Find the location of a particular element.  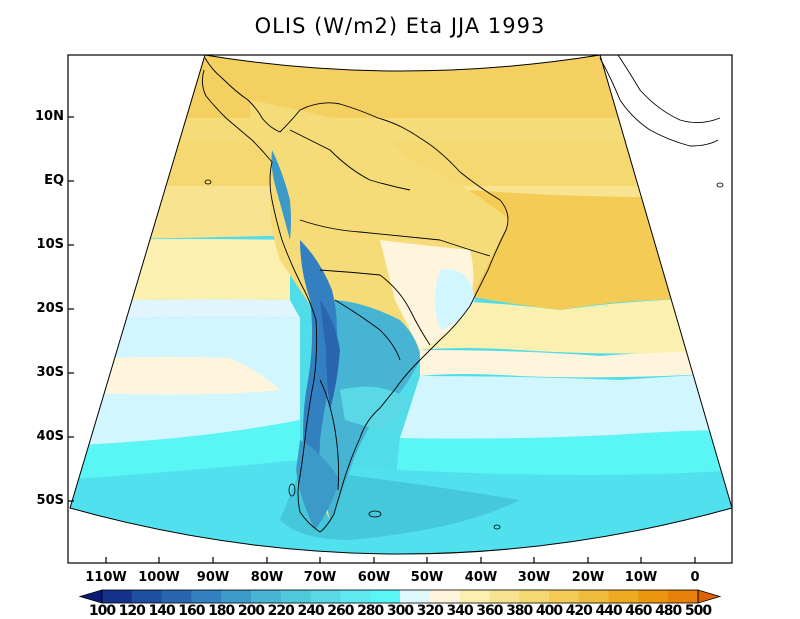

lon-label-100w: 100W is located at coordinates (159, 577).